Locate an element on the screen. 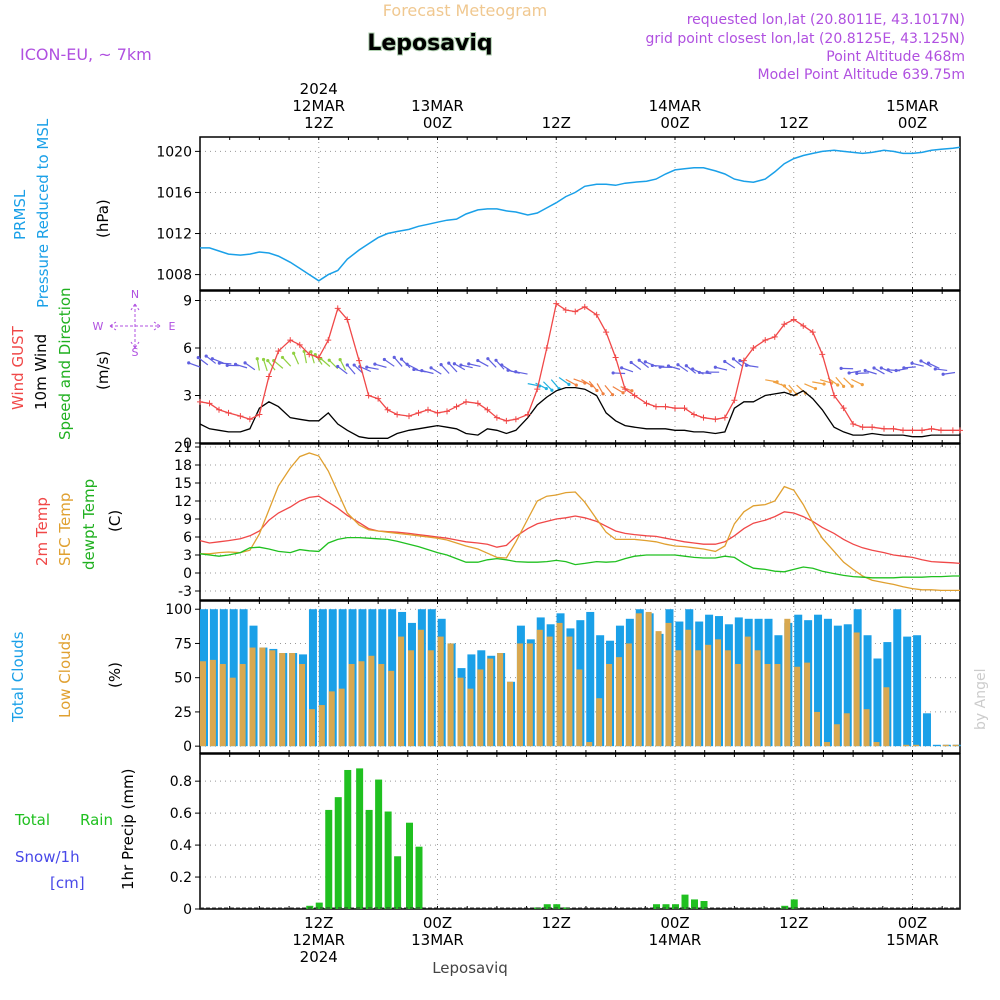  point-altitude: Point Altitude 468m is located at coordinates (895, 57).